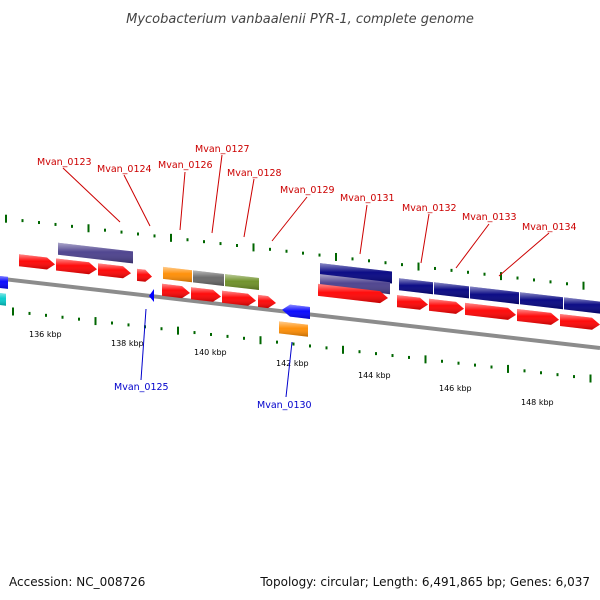 The image size is (600, 600). Describe the element at coordinates (213, 359) in the screenshot. I see `reverse-gene-labels: Mvan_0125 Mvan_0130` at that location.